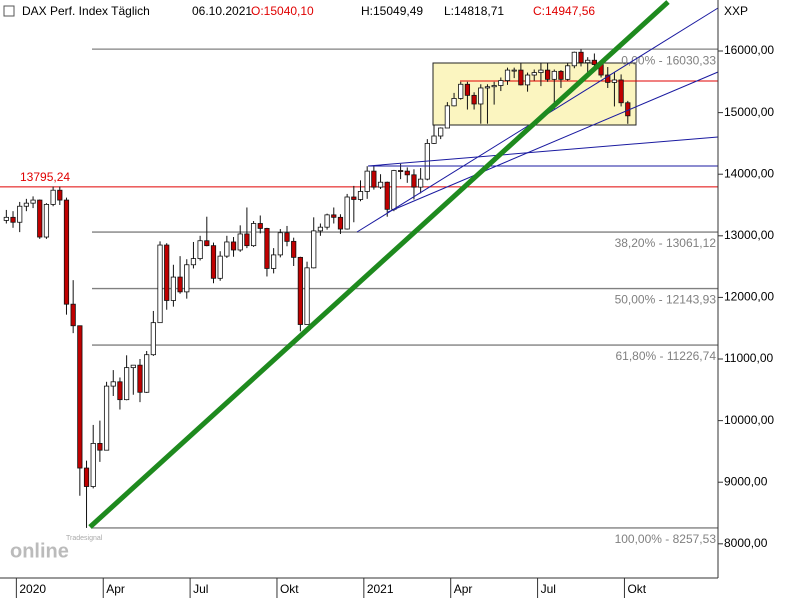 This screenshot has width=800, height=600. What do you see at coordinates (282, 11) in the screenshot?
I see `quote-open: O:15040,10` at bounding box center [282, 11].